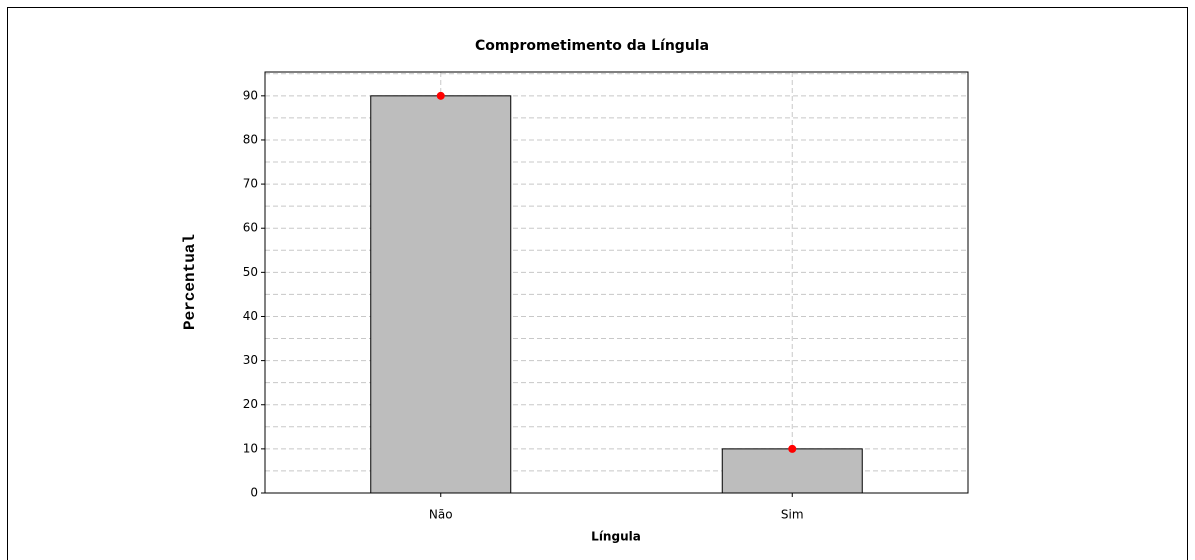 The height and width of the screenshot is (560, 1195). Describe the element at coordinates (254, 493) in the screenshot. I see `y-tick-label: 0` at that location.